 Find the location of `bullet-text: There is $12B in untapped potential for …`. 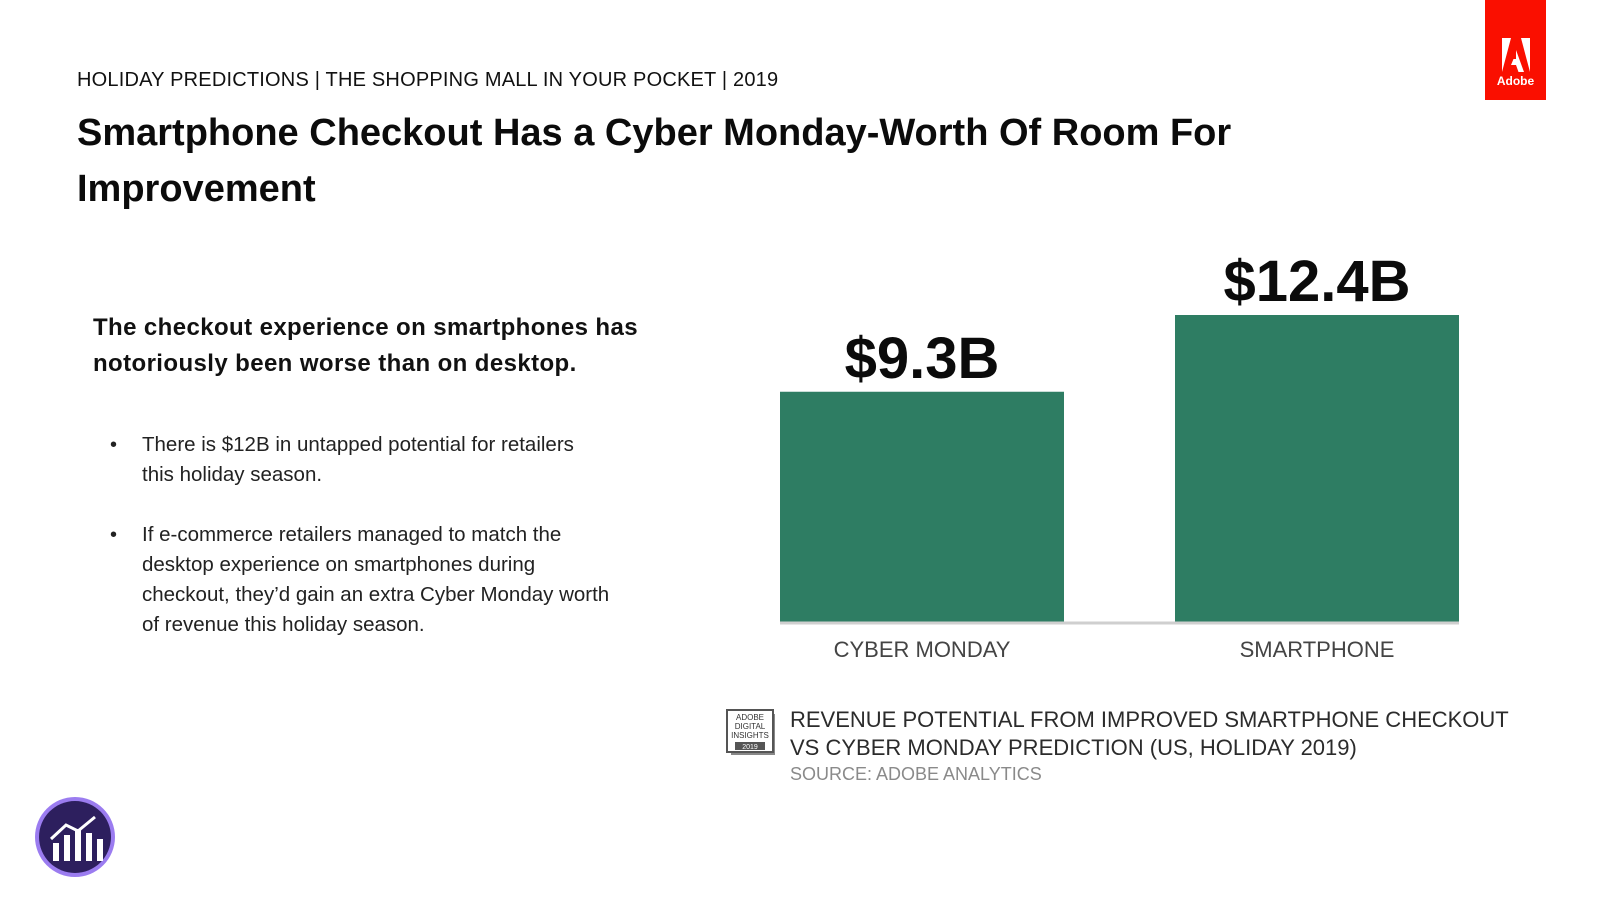

bullet-text: There is $12B in untapped potential for … is located at coordinates (358, 459).